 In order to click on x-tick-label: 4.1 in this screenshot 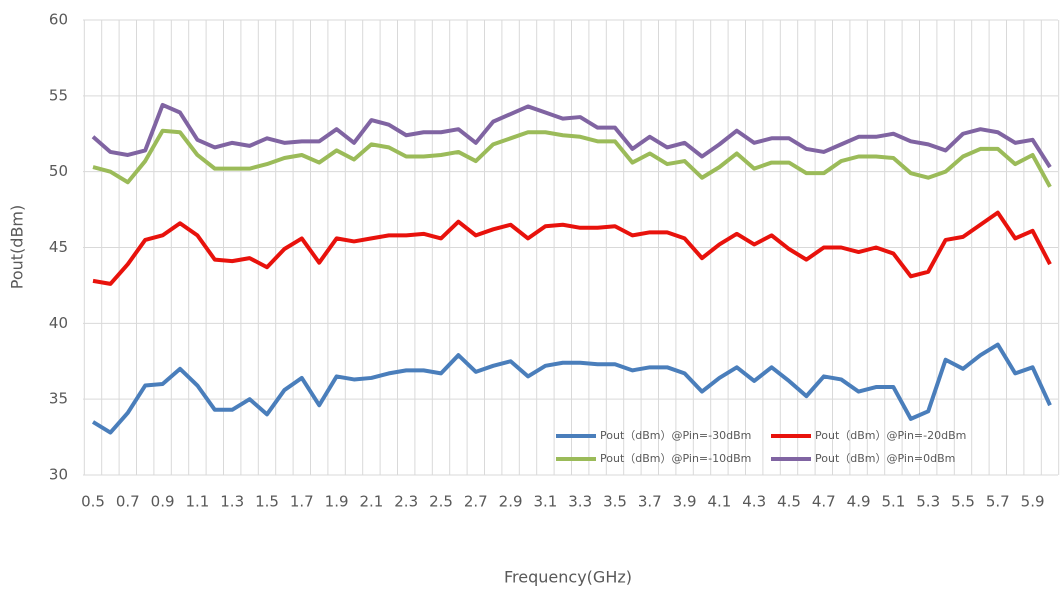, I will do `click(719, 502)`.